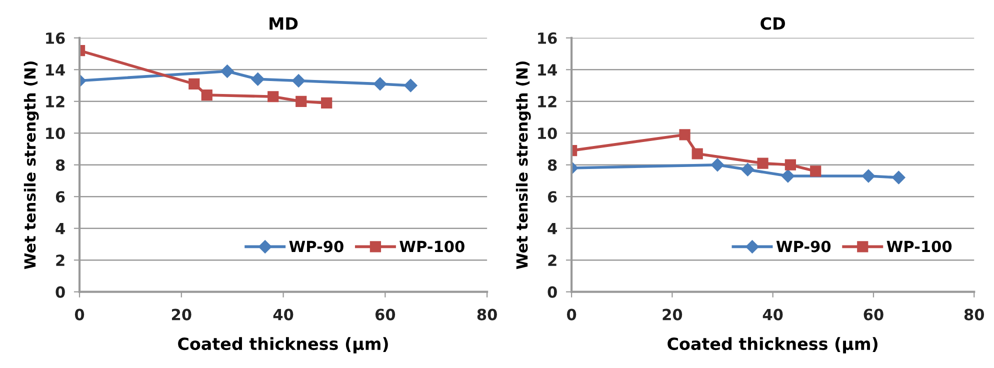 The height and width of the screenshot is (368, 994). What do you see at coordinates (284, 23) in the screenshot?
I see `chart-title: MD` at bounding box center [284, 23].